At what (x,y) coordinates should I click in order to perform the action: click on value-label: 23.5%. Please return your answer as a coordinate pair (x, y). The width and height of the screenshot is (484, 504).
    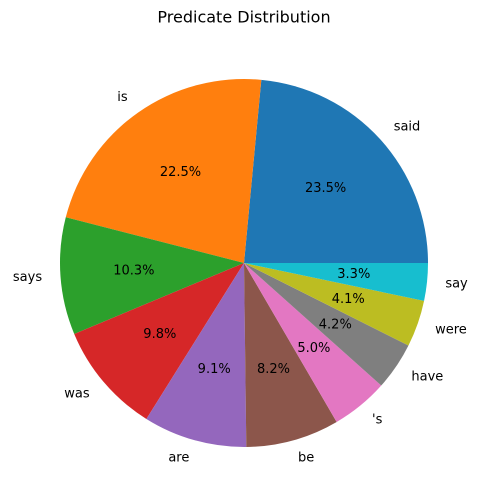
    Looking at the image, I should click on (325, 188).